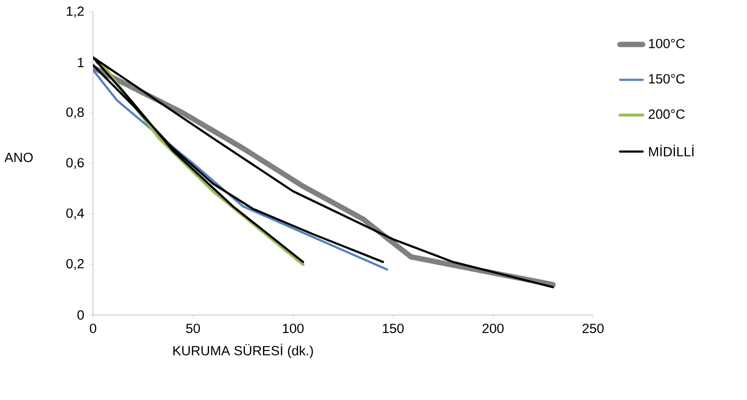  I want to click on y-tick-label: 0,6, so click(75, 164).